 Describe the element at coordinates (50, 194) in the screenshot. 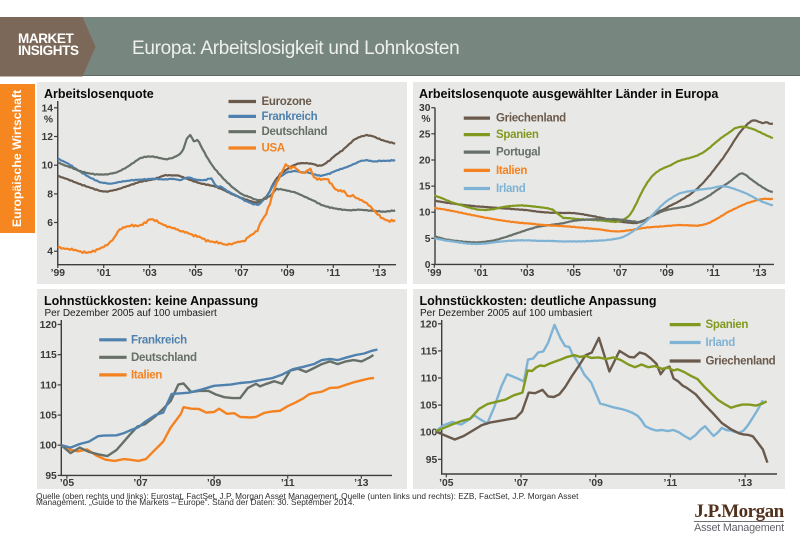

I see `svg-text: 8` at that location.